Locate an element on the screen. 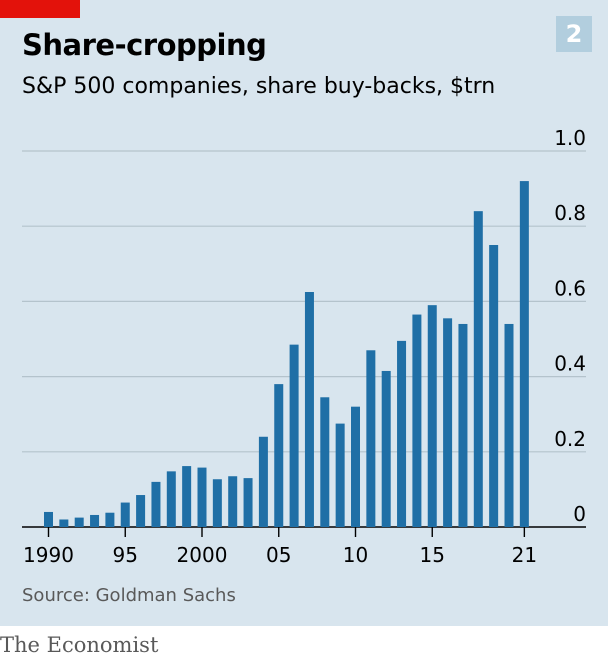 This screenshot has height=662, width=608. chart-number-badge: 2 is located at coordinates (574, 34).